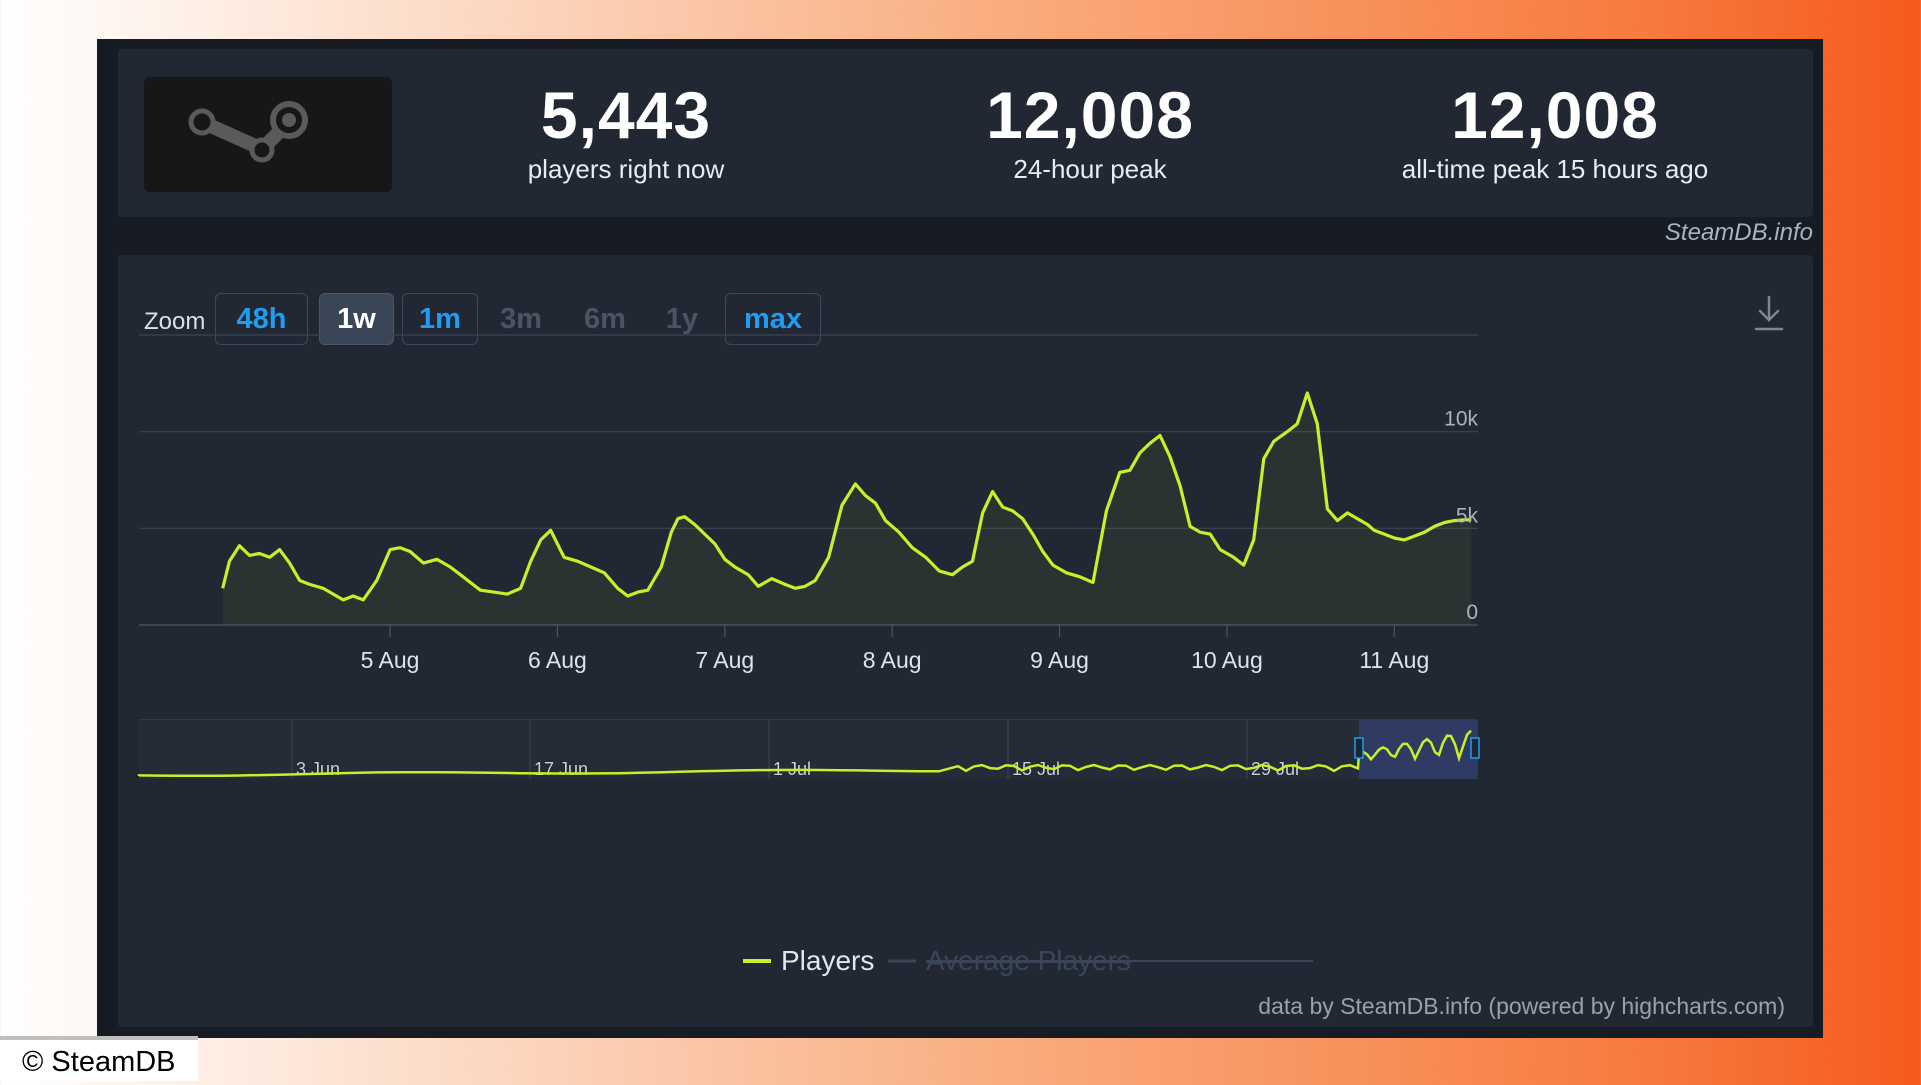 This screenshot has height=1085, width=1921. I want to click on zoom-1y-button: 1y, so click(682, 319).